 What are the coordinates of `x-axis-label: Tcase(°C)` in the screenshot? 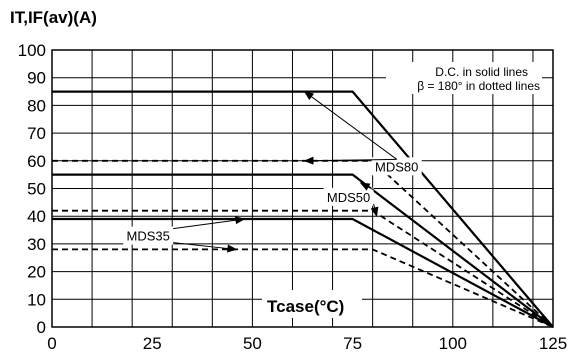 It's located at (305, 306).